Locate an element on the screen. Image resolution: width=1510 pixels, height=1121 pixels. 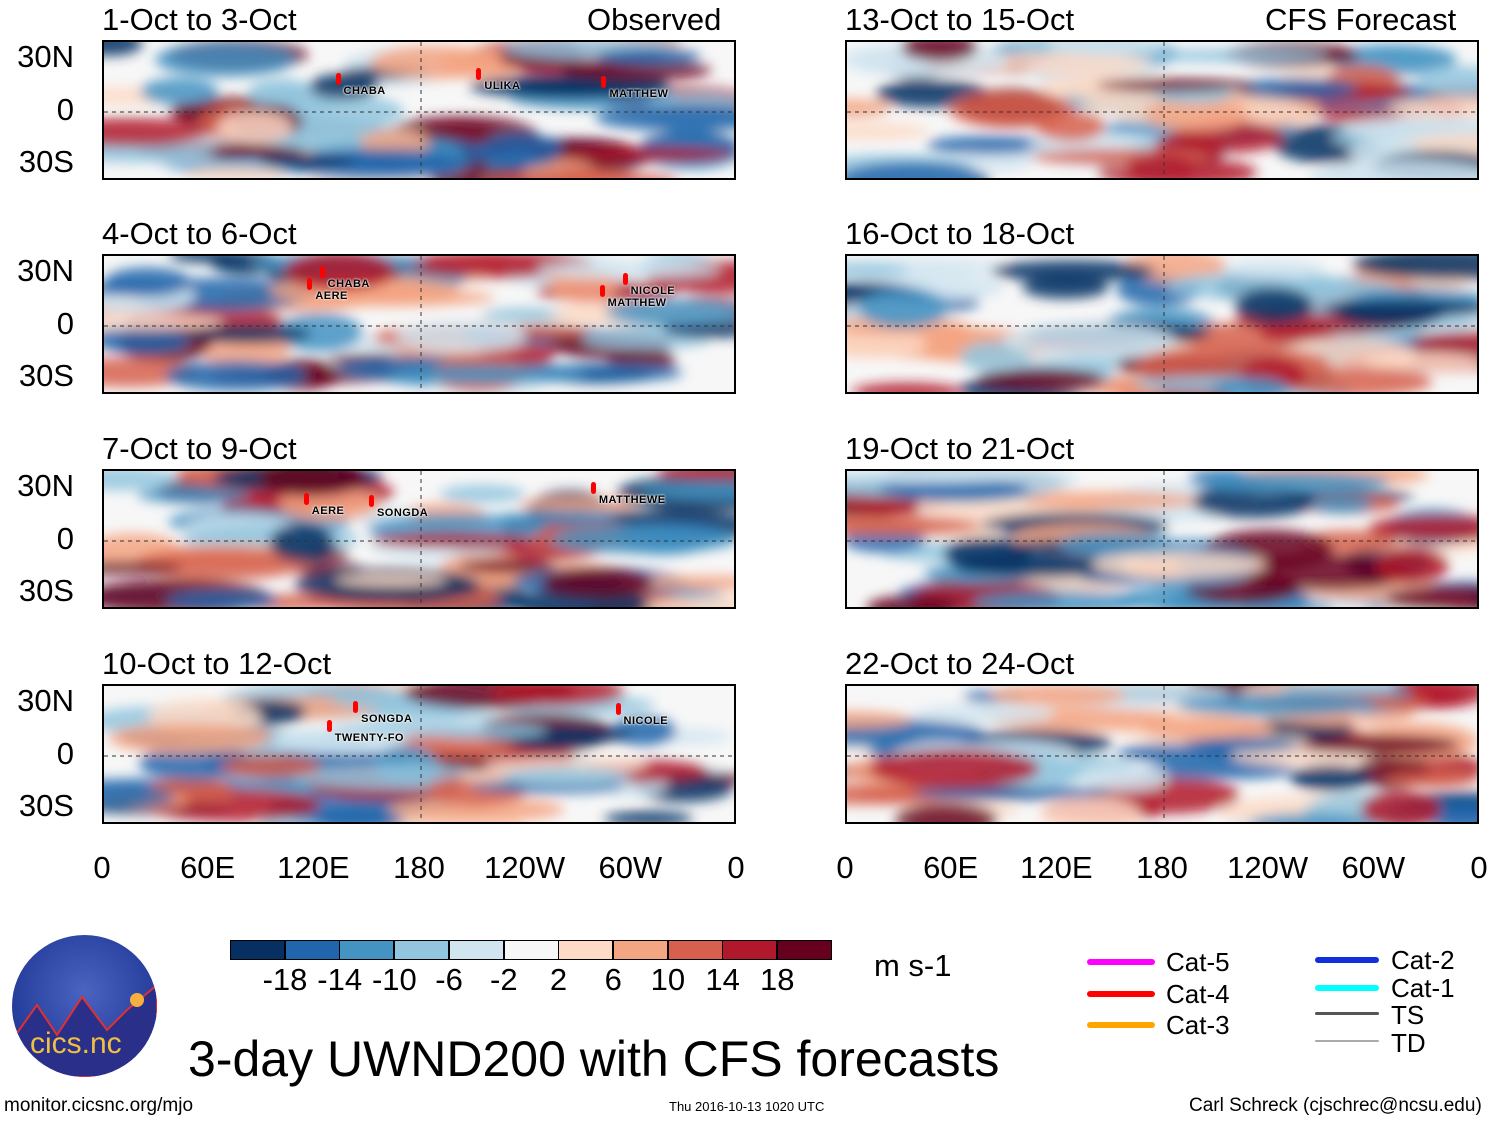
forecast-label: CFS Forecast is located at coordinates (1361, 19).